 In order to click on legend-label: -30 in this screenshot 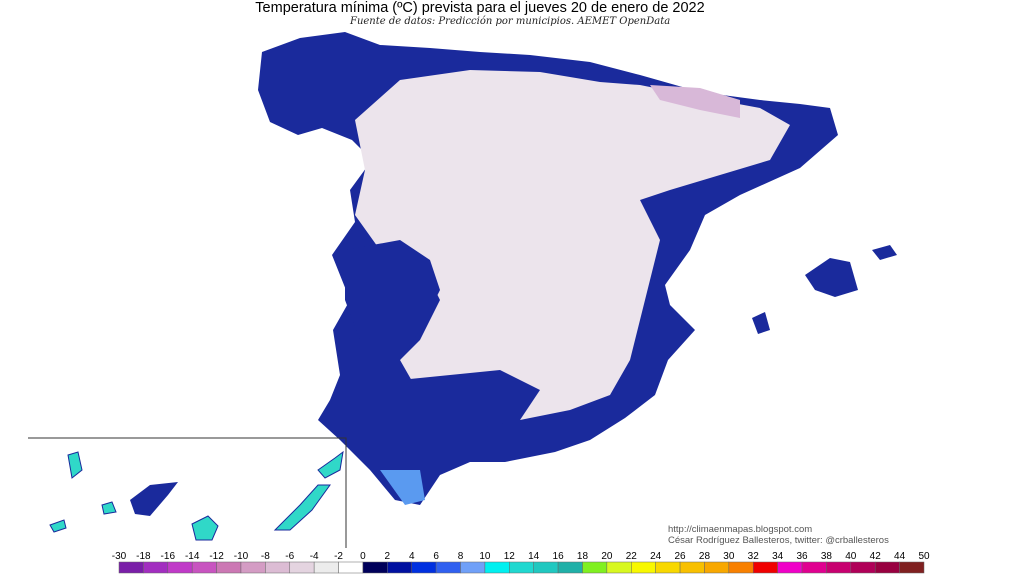, I will do `click(119, 556)`.